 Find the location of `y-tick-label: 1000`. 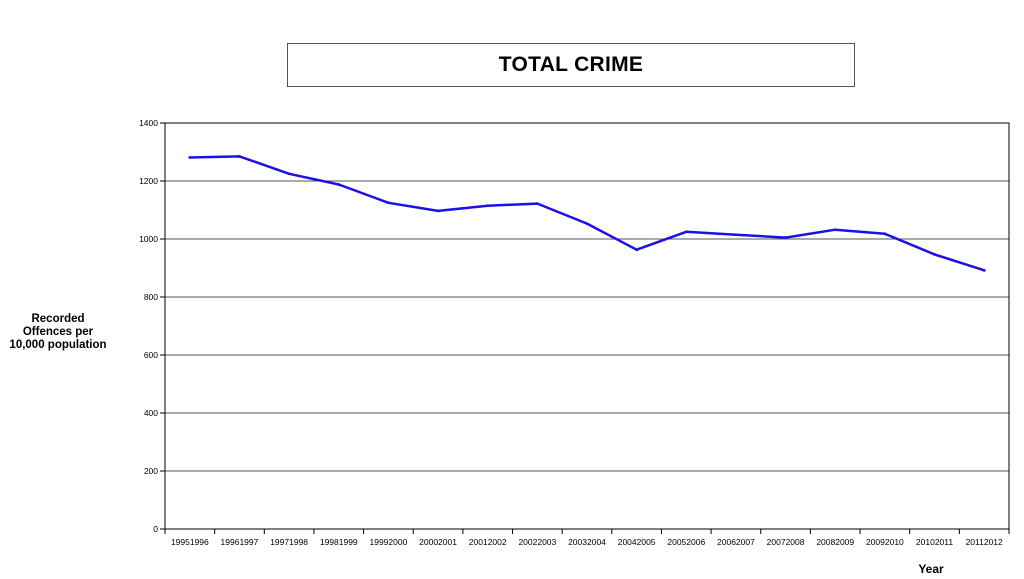

y-tick-label: 1000 is located at coordinates (148, 239).